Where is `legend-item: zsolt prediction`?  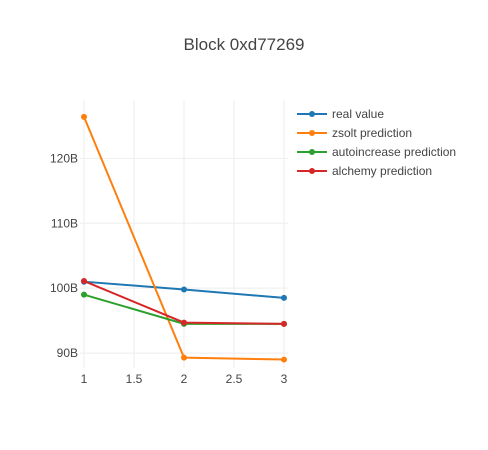
legend-item: zsolt prediction is located at coordinates (354, 133).